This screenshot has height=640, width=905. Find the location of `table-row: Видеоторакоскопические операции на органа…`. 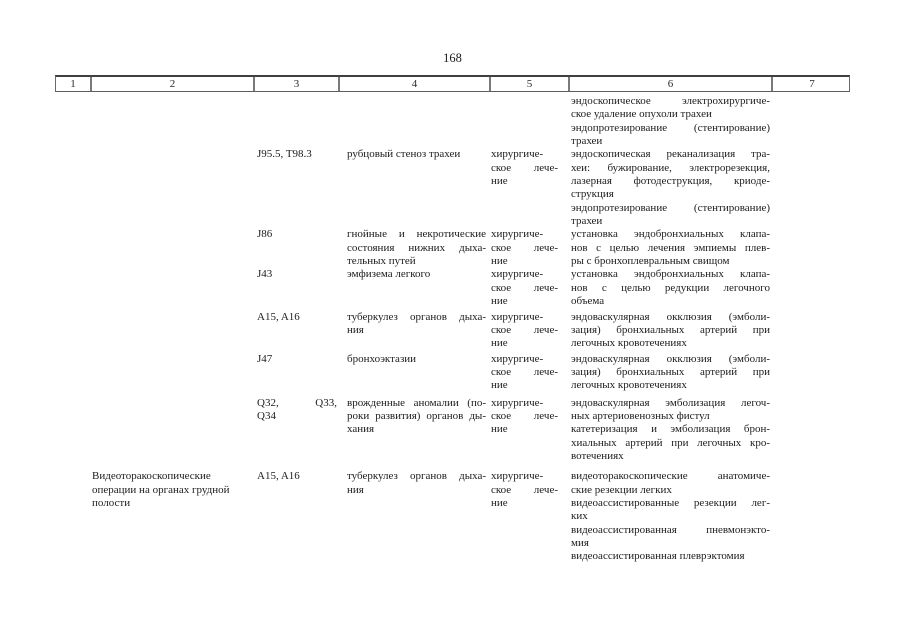

table-row: Видеоторакоскопические операции на органа… is located at coordinates (452, 516).